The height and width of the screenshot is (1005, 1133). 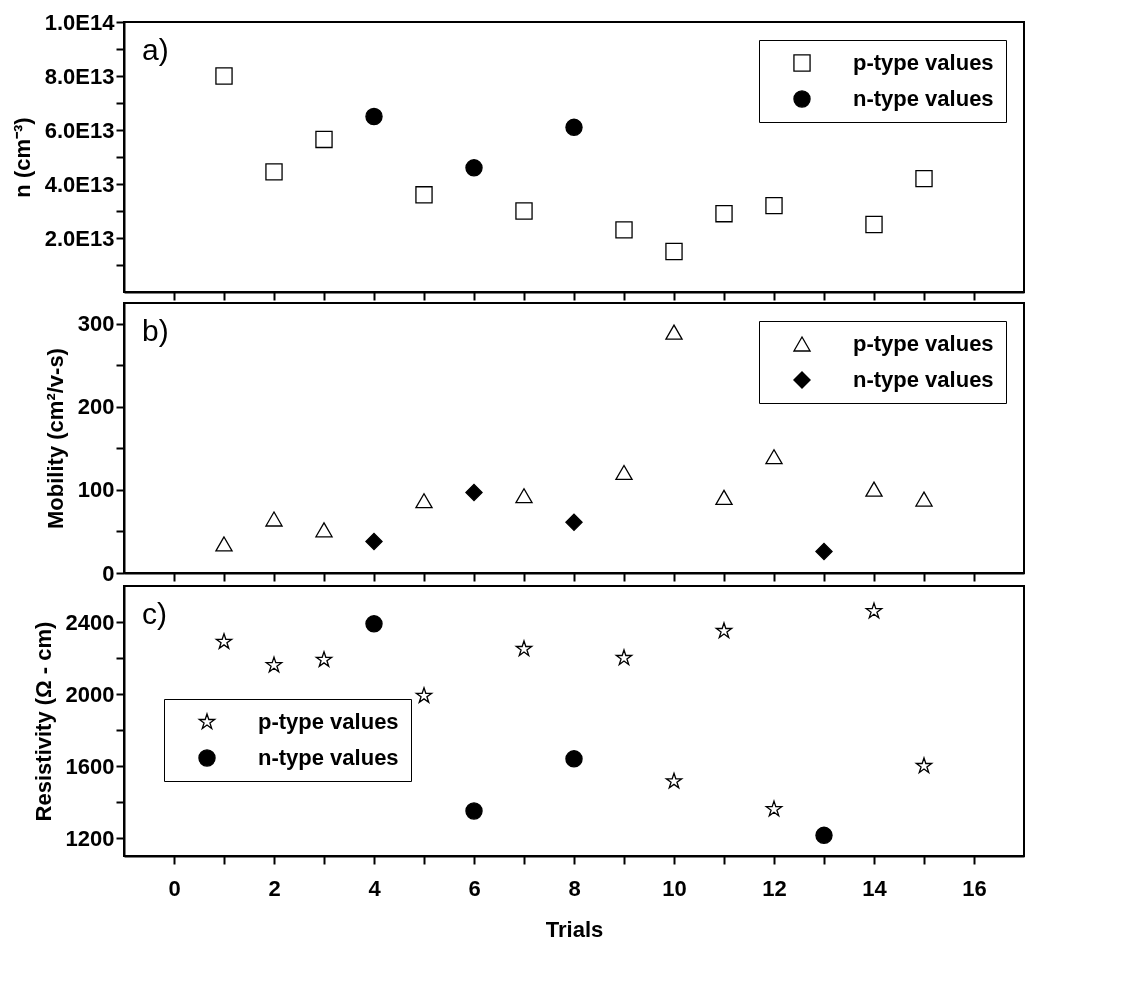 I want to click on y-tick-label: 1600, so click(x=90, y=766).